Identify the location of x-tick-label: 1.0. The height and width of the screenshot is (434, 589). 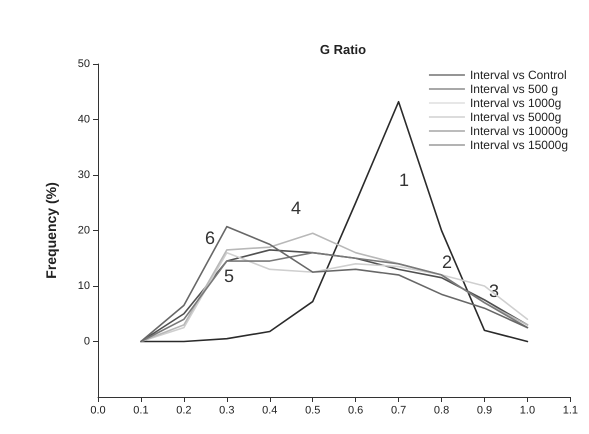
(528, 410).